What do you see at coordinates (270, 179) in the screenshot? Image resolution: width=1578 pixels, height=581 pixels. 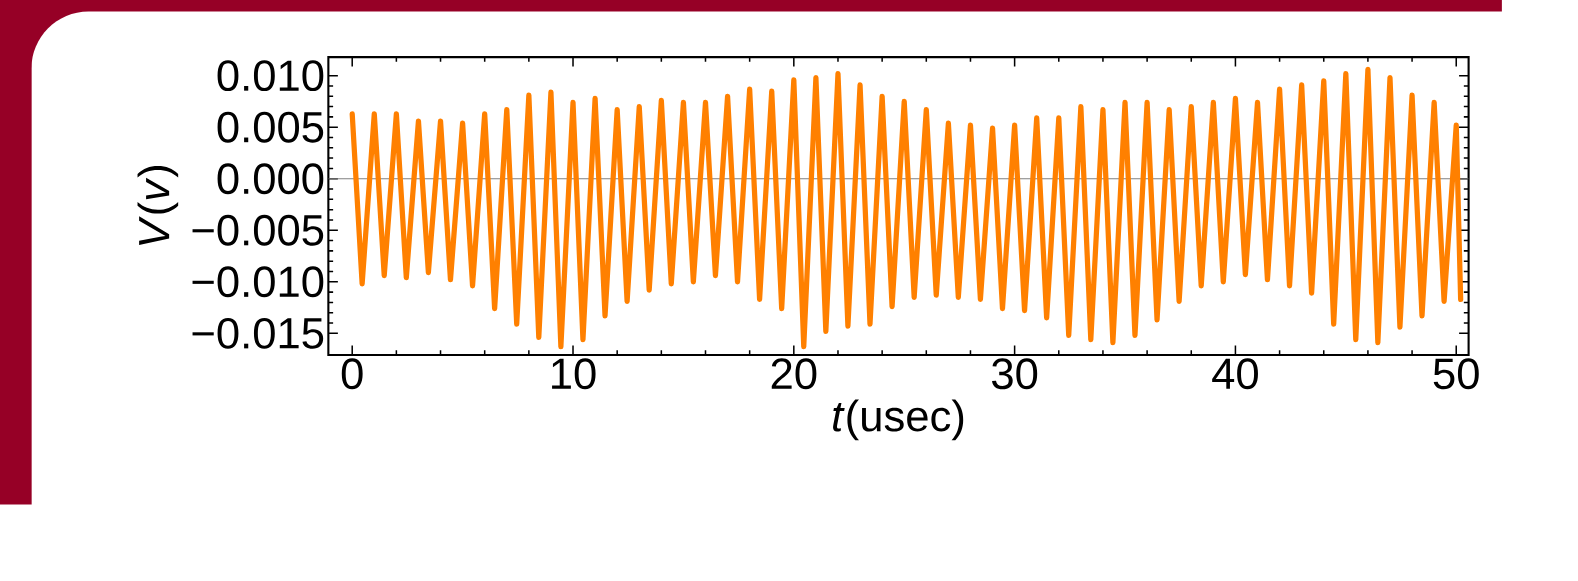 I see `y-tick-label: 0.000` at bounding box center [270, 179].